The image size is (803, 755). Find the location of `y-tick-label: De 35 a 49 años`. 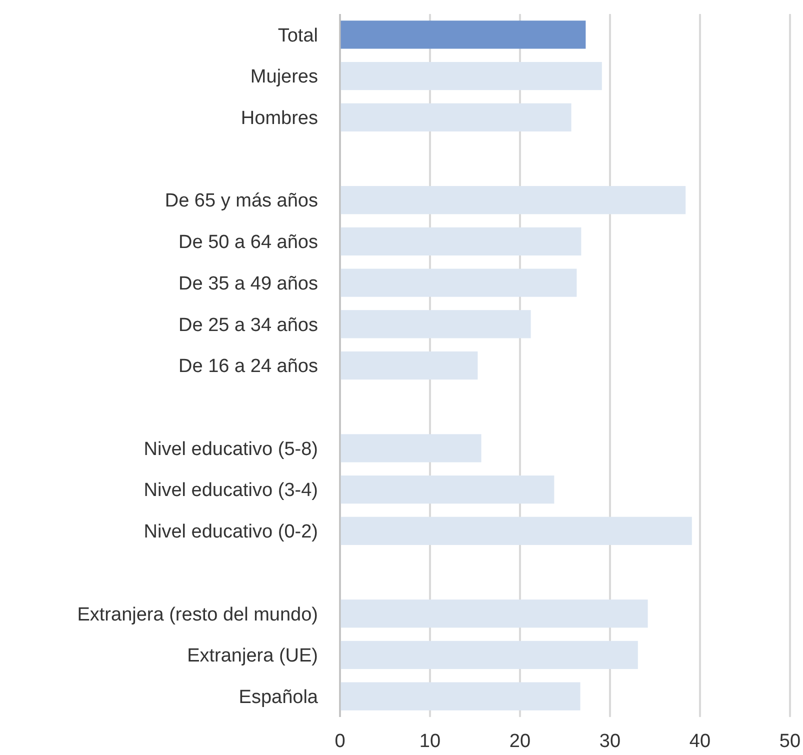

y-tick-label: De 35 a 49 años is located at coordinates (248, 283).